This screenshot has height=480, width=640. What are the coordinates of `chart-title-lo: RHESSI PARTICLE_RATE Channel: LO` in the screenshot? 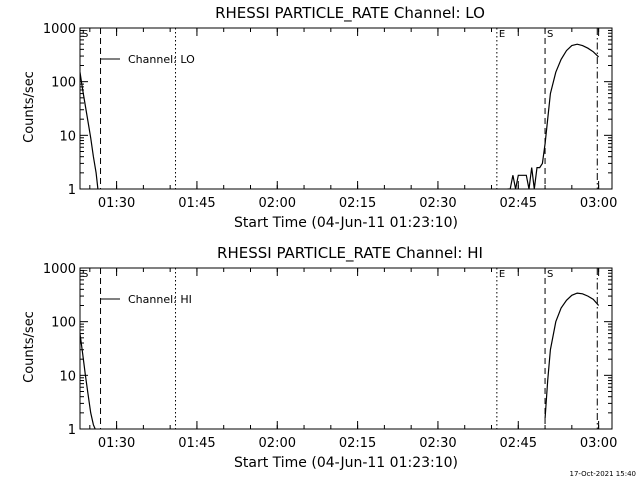 It's located at (350, 13).